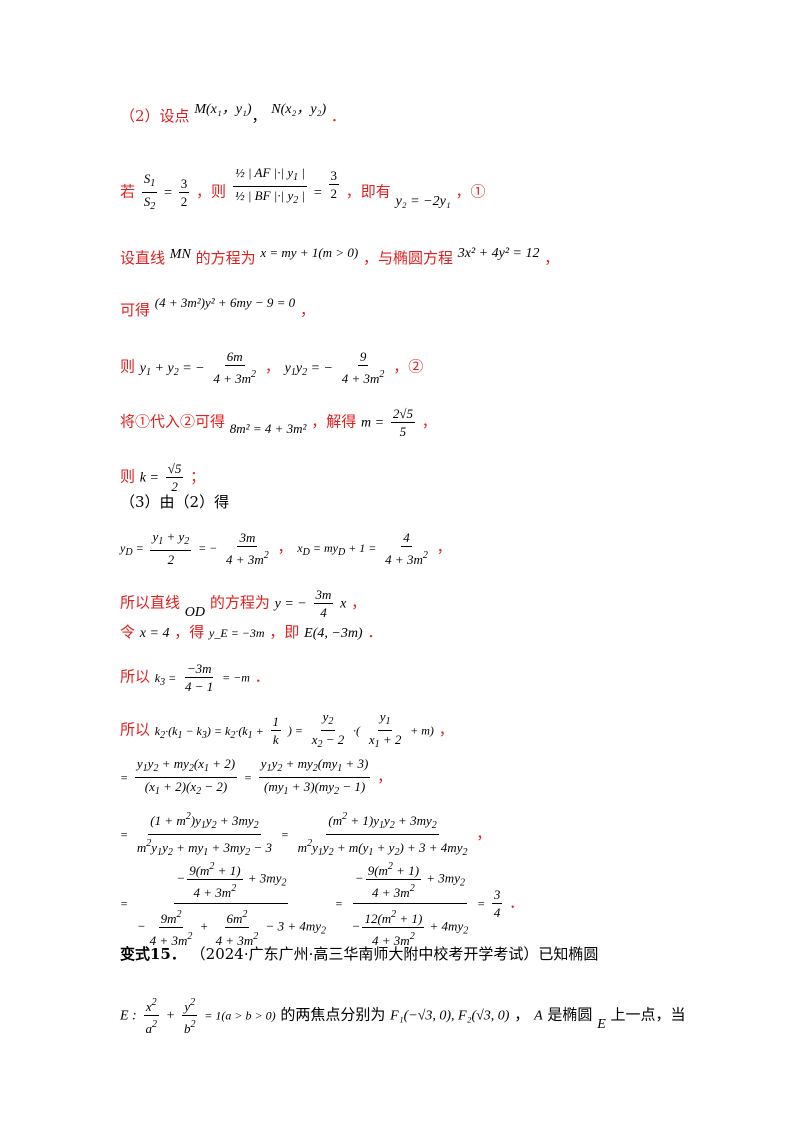  Describe the element at coordinates (173, 421) in the screenshot. I see `sub-a: 将①代入②可得` at that location.